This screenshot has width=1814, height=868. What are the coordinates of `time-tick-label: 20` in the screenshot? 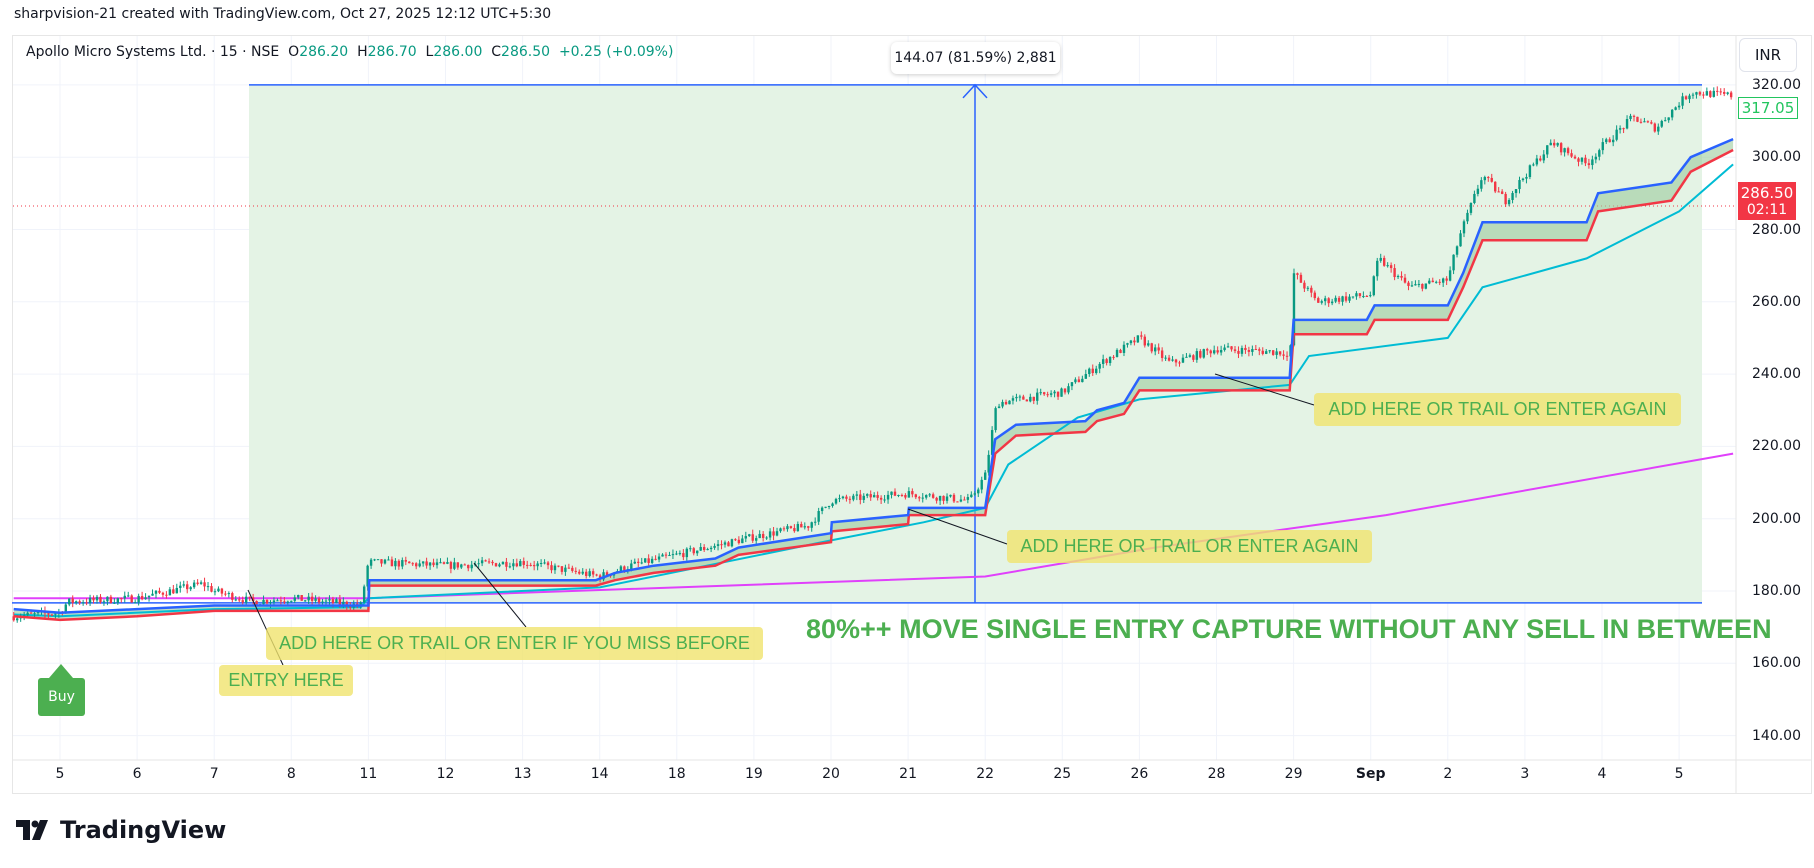 It's located at (831, 774).